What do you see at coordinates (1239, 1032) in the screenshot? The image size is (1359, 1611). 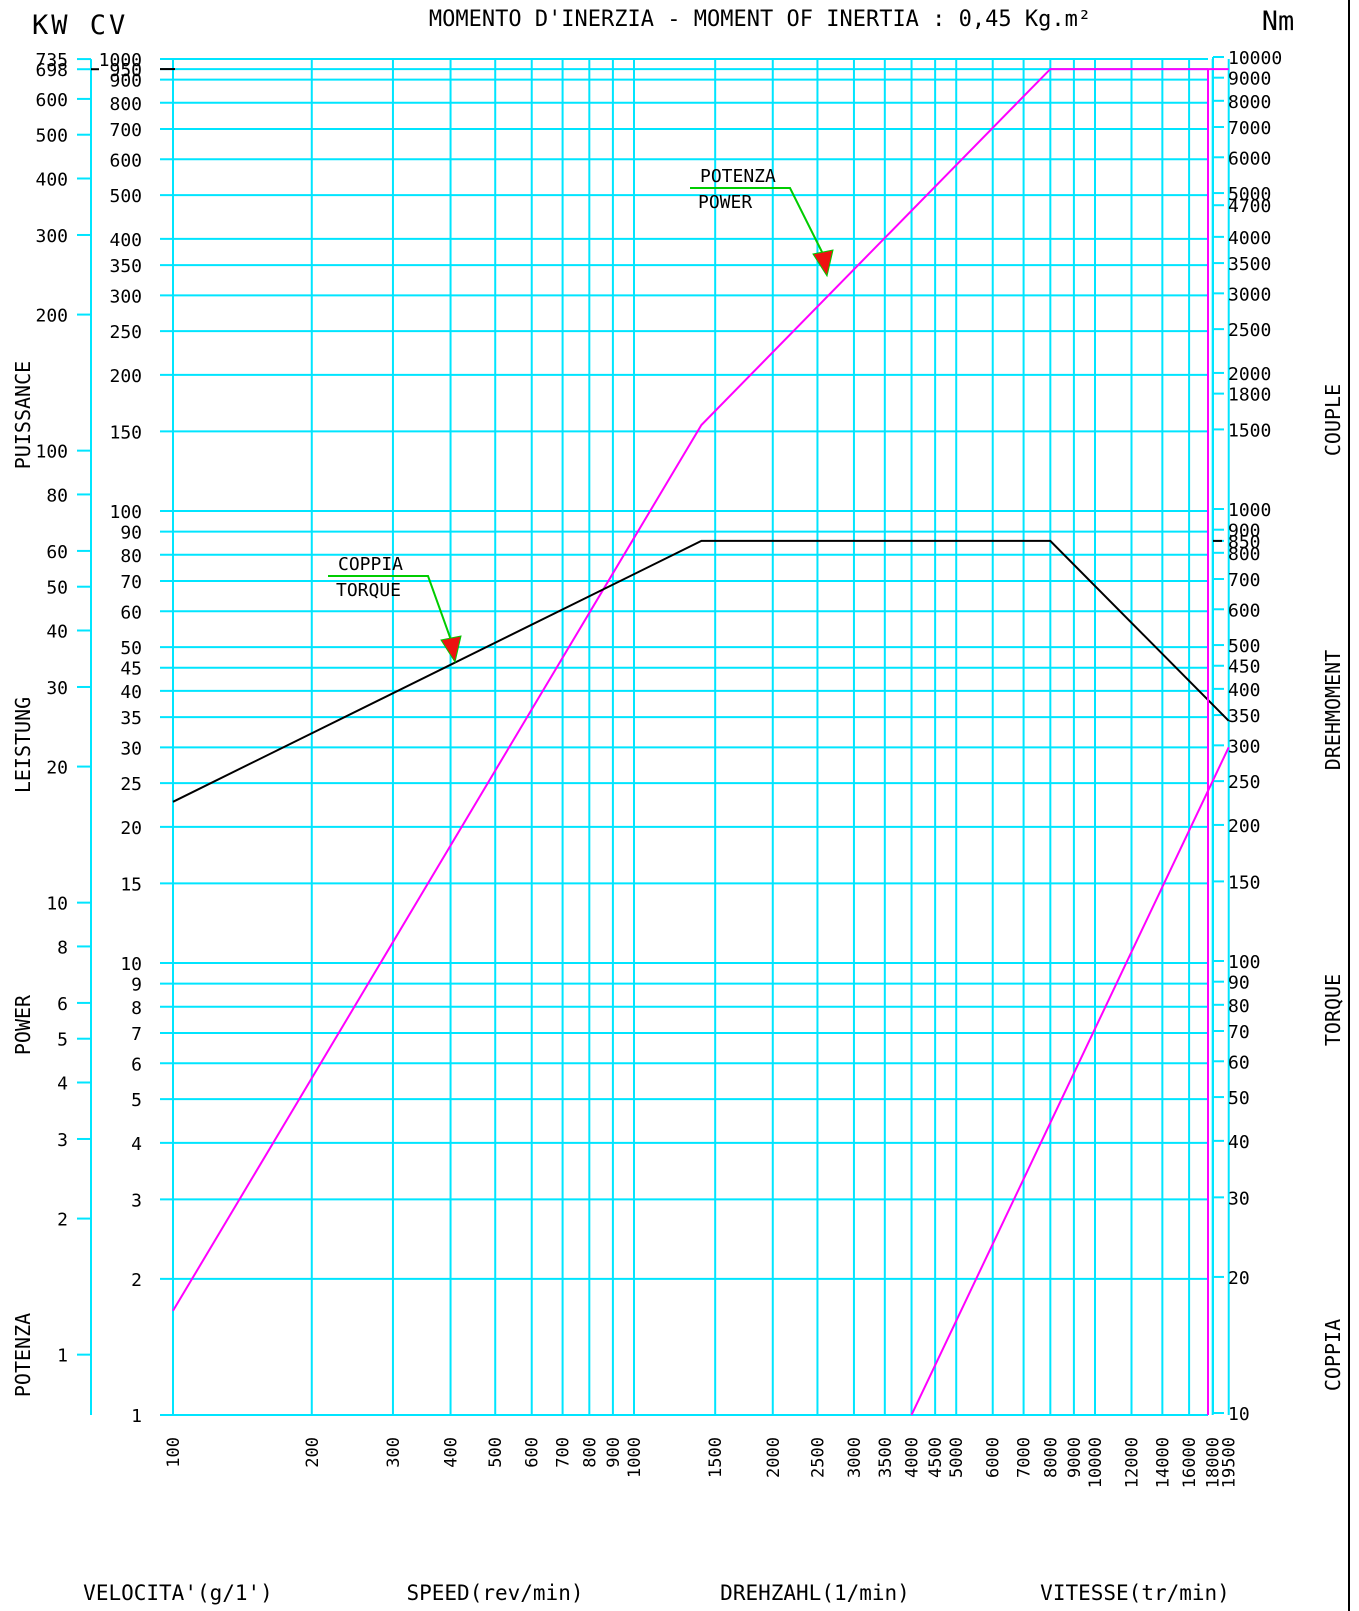 I see `nm-tick-label: 70` at bounding box center [1239, 1032].